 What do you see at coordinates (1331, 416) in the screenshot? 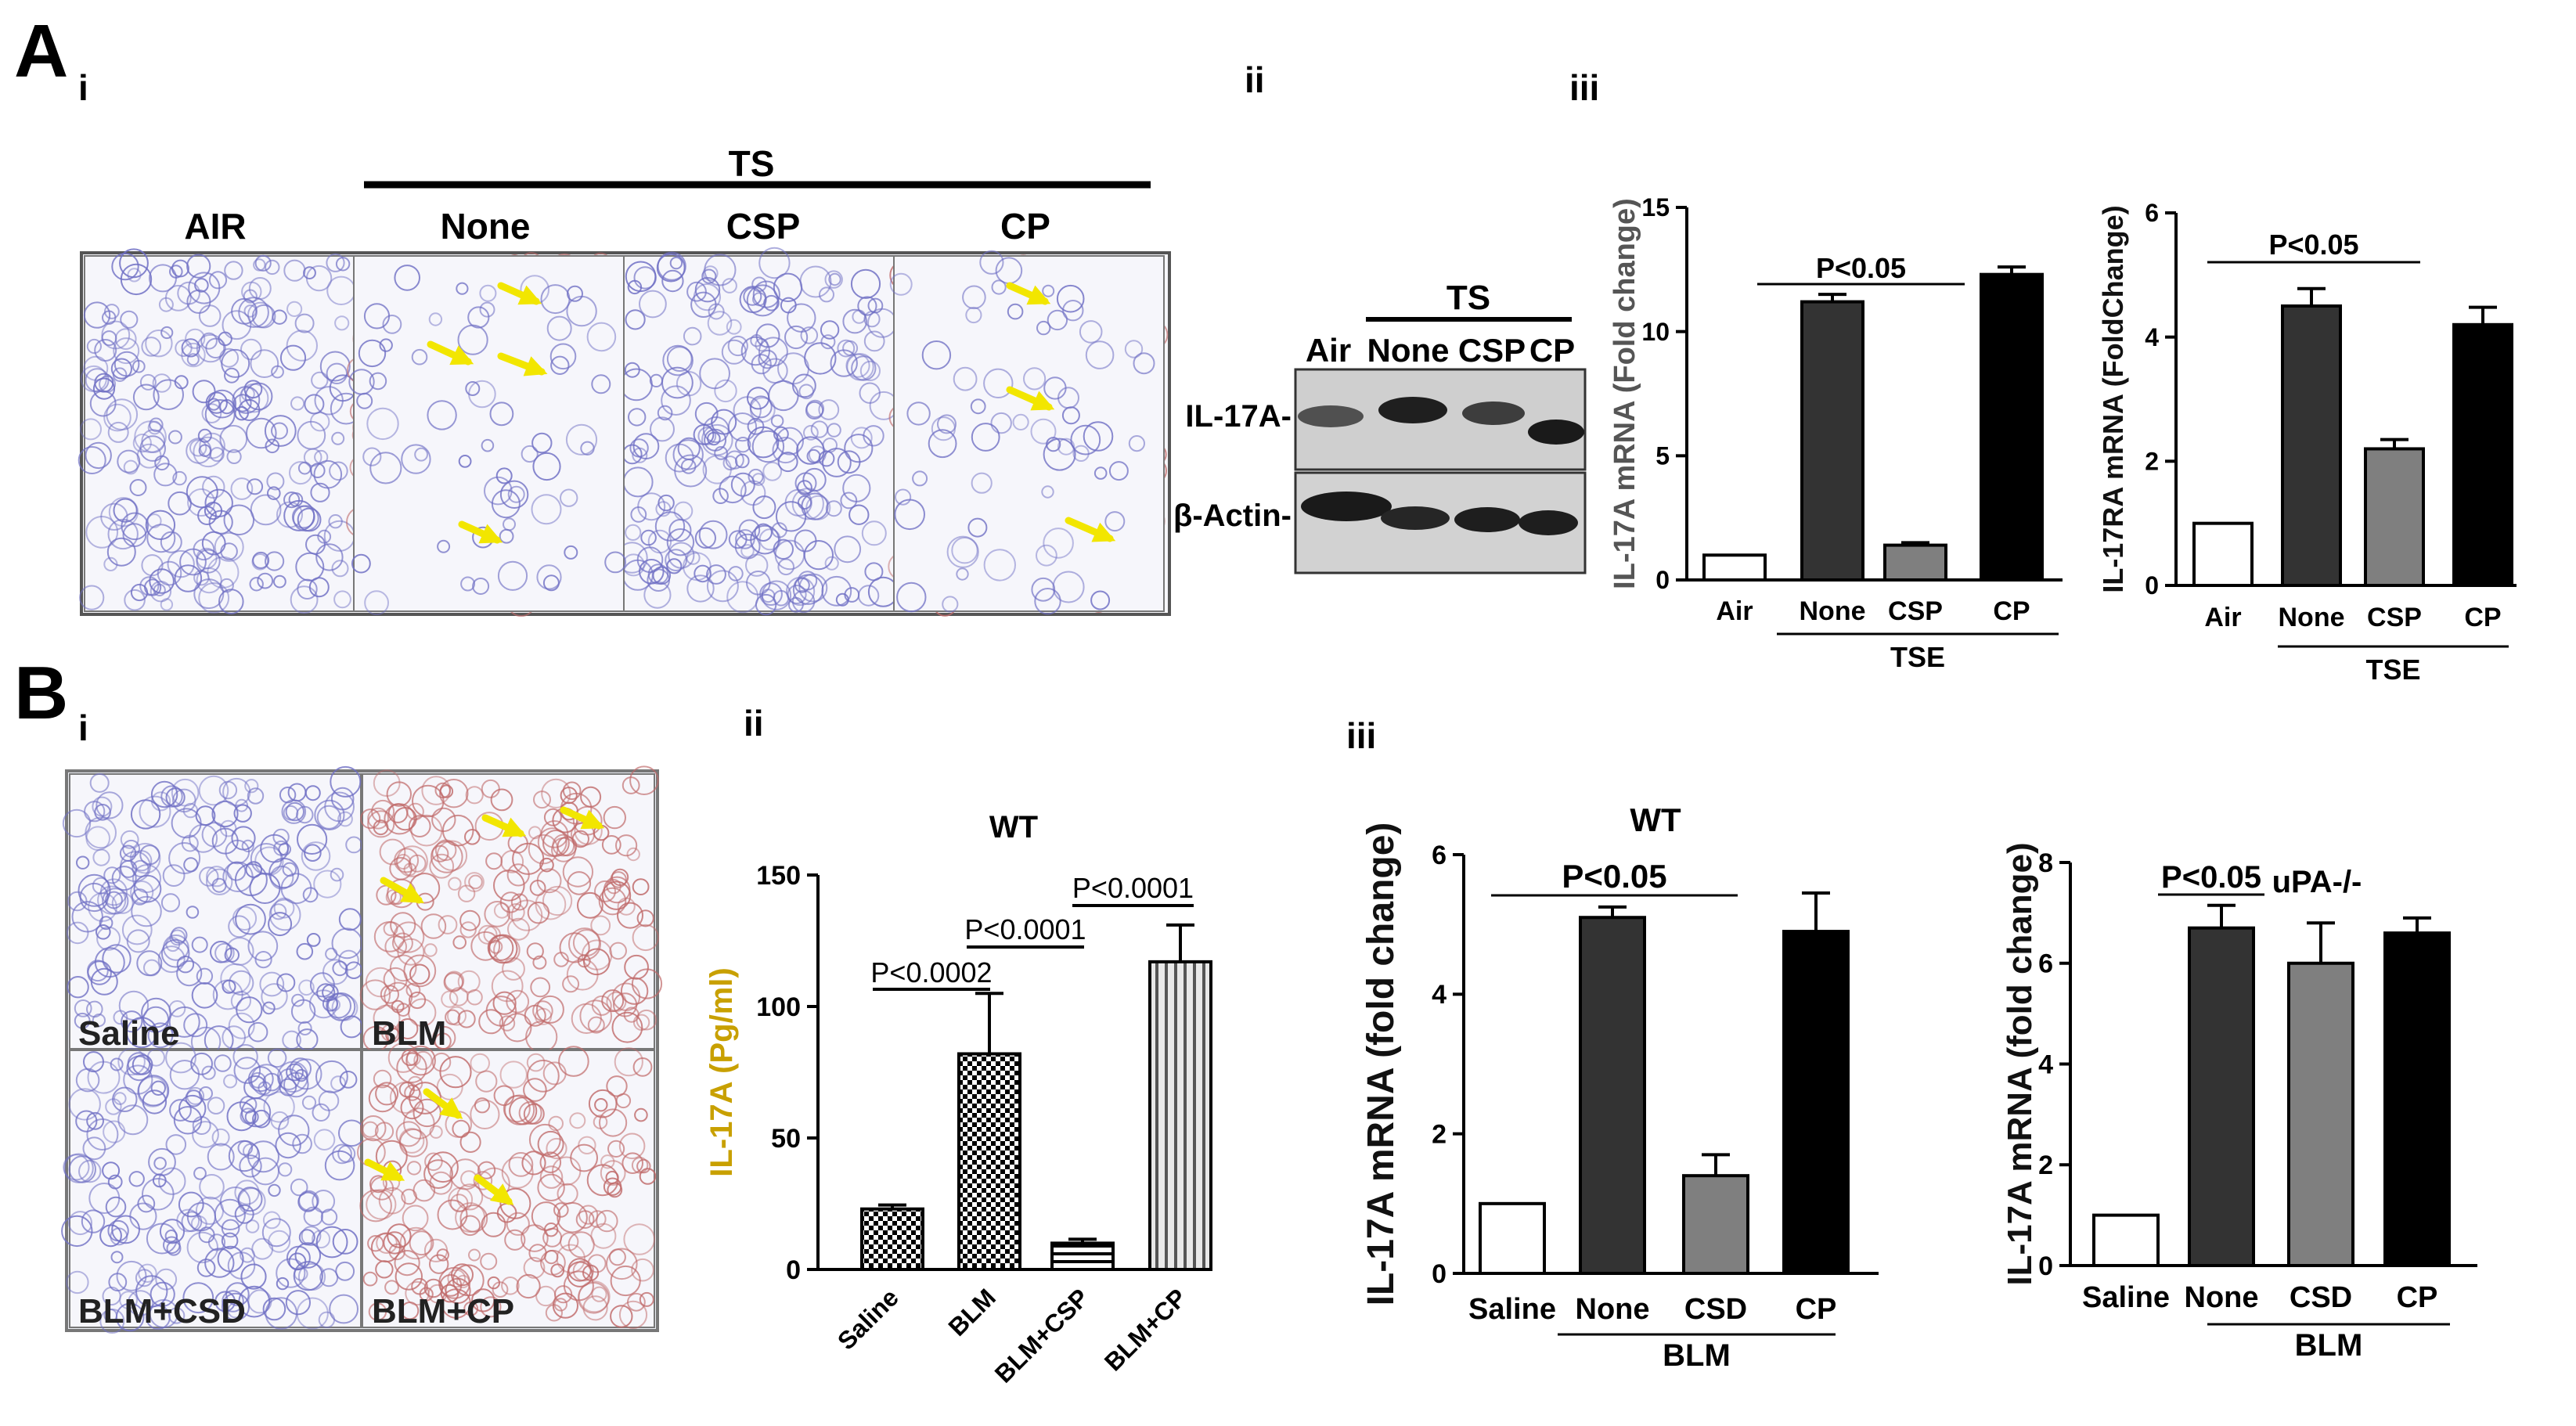
I see `band-il17a-air` at bounding box center [1331, 416].